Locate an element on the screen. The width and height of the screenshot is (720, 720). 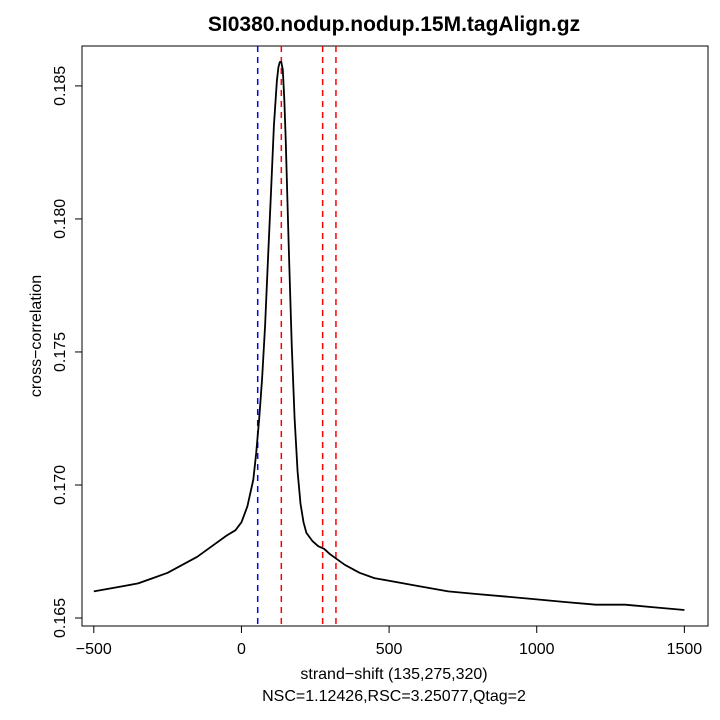
chart-subtitle: NSC=1.12426,RSC=3.25077,Qtag=2 is located at coordinates (394, 696).